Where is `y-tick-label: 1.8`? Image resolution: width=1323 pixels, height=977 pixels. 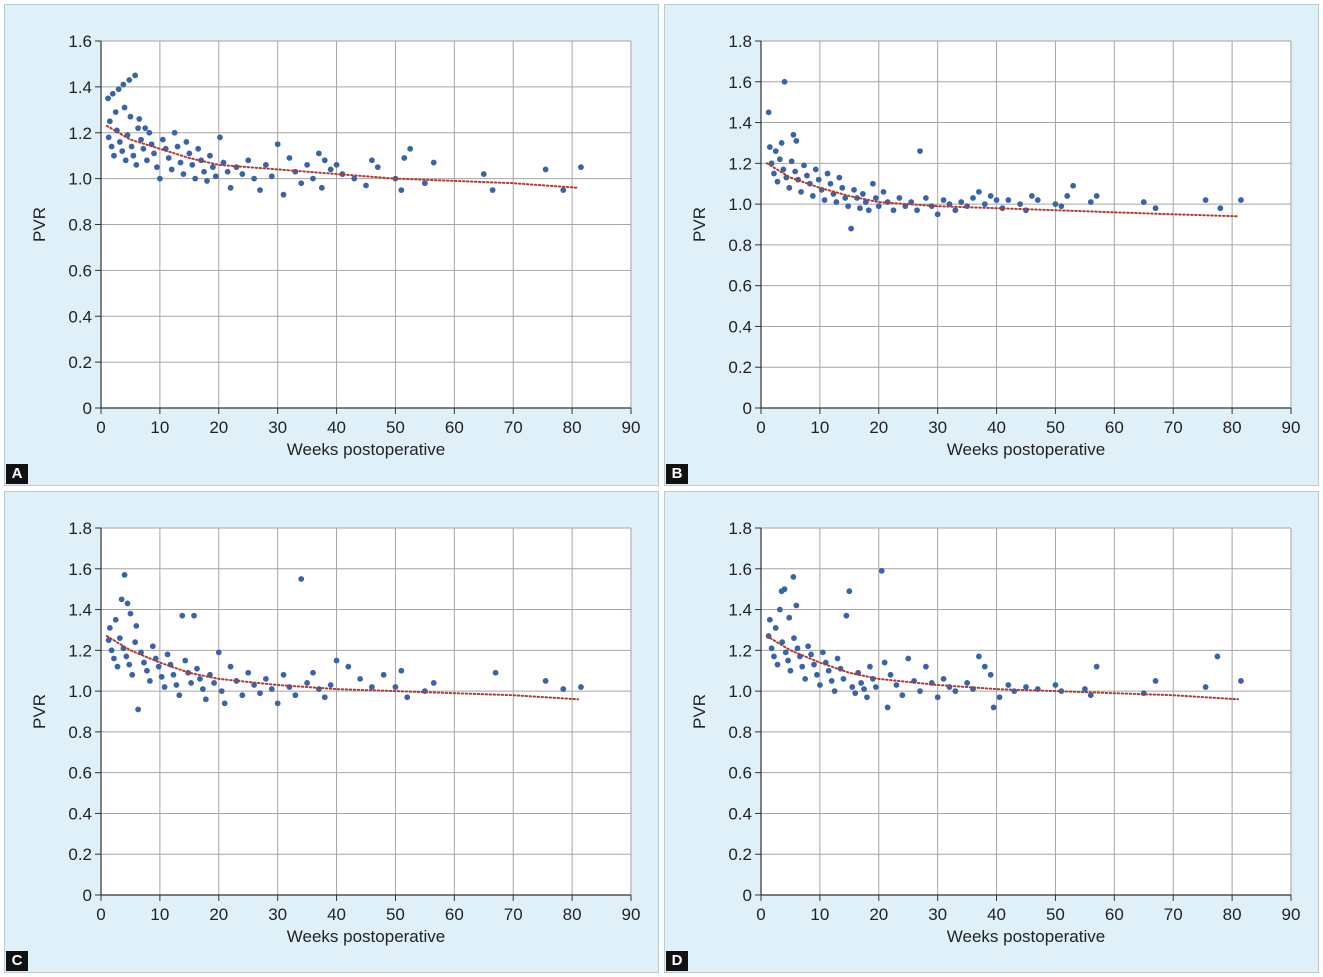
y-tick-label: 1.8 is located at coordinates (740, 528).